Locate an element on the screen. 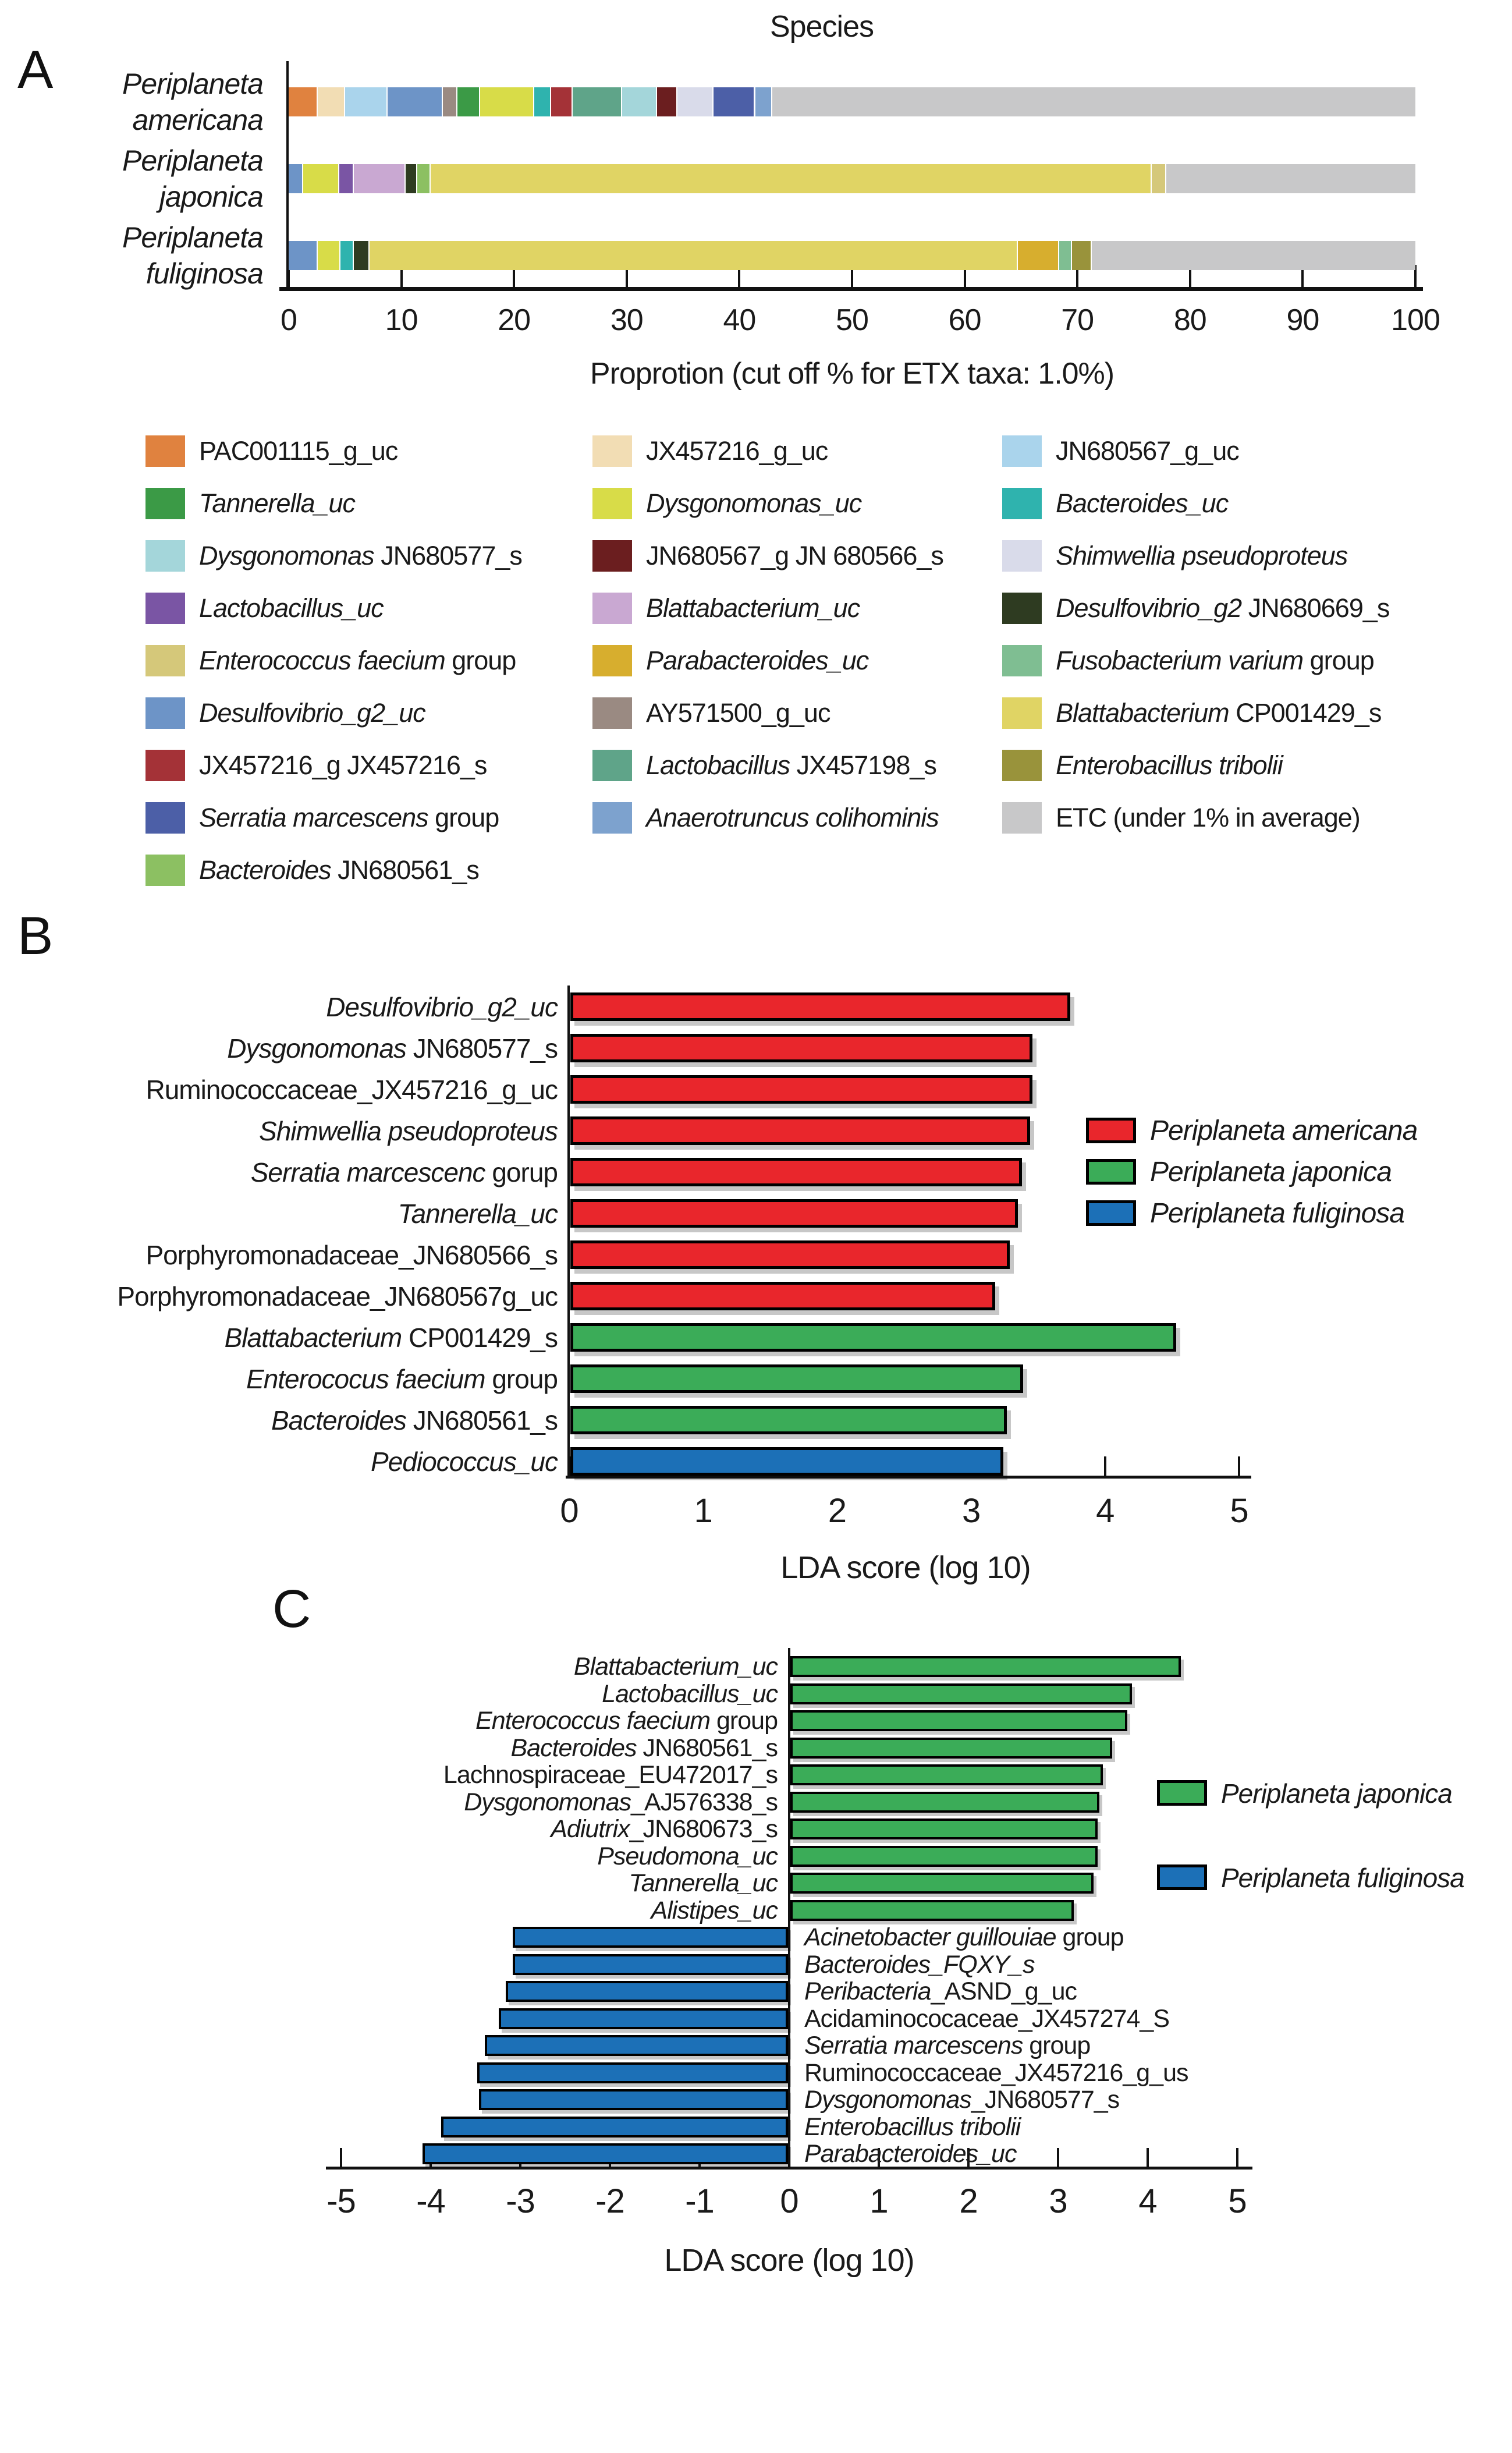 The height and width of the screenshot is (2453, 1512). label-text: Bacteroides is located at coordinates (576, 1748).